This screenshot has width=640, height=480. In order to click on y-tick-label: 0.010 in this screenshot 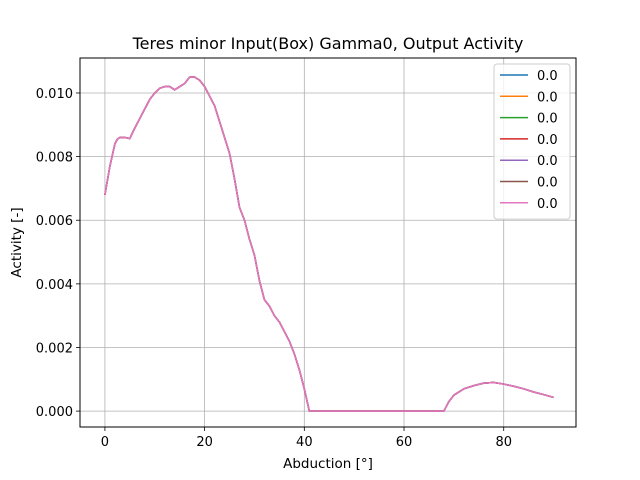, I will do `click(54, 94)`.